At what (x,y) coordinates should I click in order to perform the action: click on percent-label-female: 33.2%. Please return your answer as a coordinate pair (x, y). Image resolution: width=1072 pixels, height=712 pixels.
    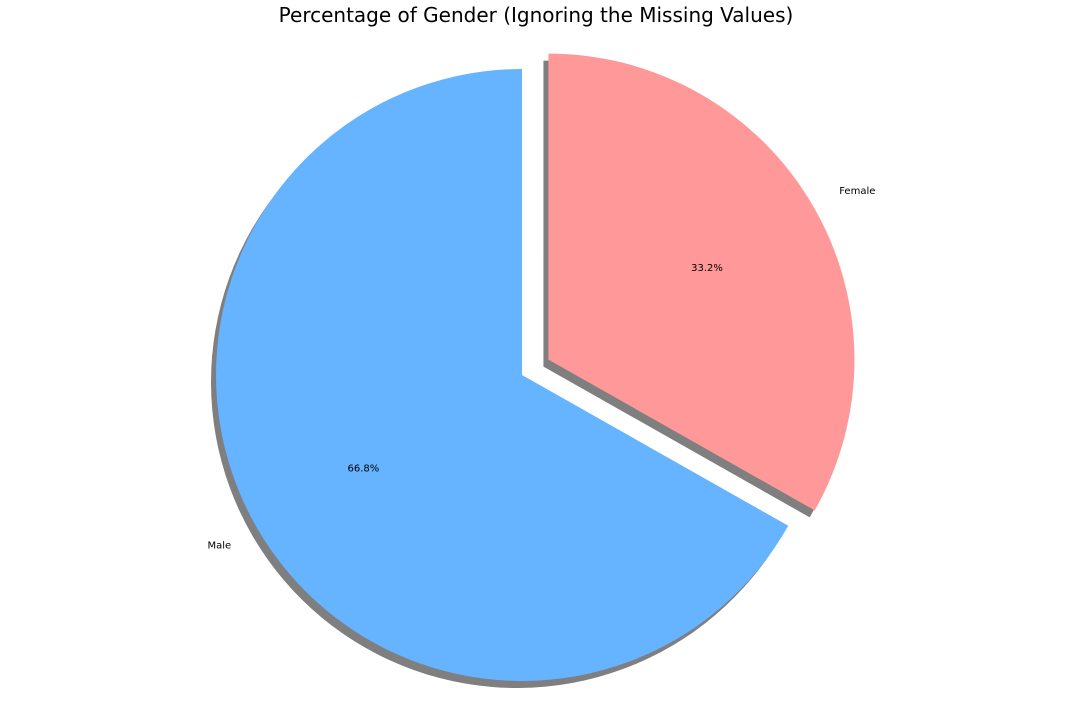
    Looking at the image, I should click on (707, 268).